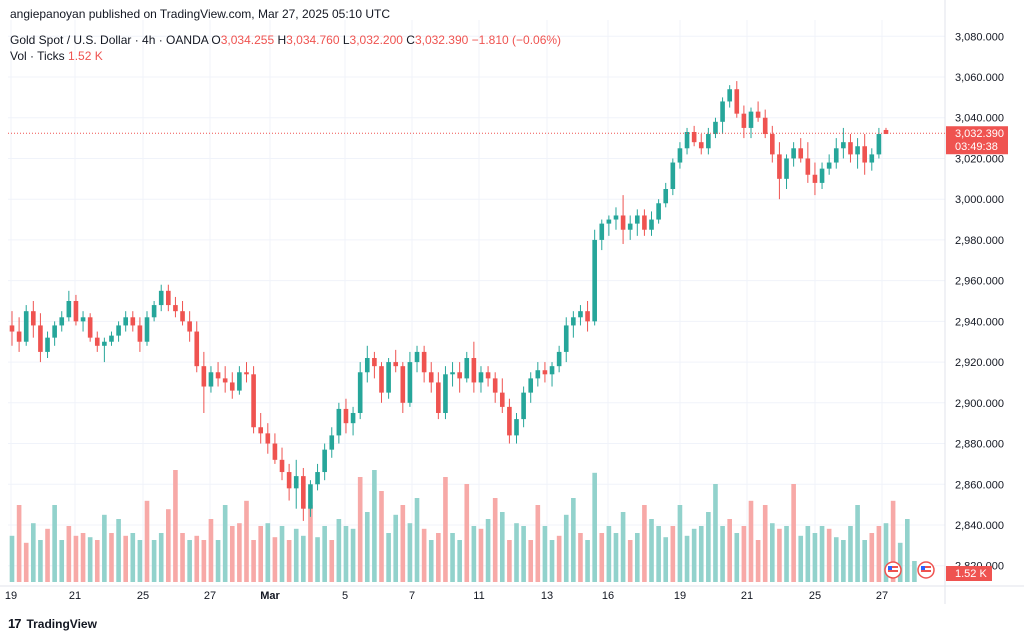 This screenshot has height=641, width=1024. Describe the element at coordinates (979, 159) in the screenshot. I see `price-tick-label: 3,020.000` at that location.